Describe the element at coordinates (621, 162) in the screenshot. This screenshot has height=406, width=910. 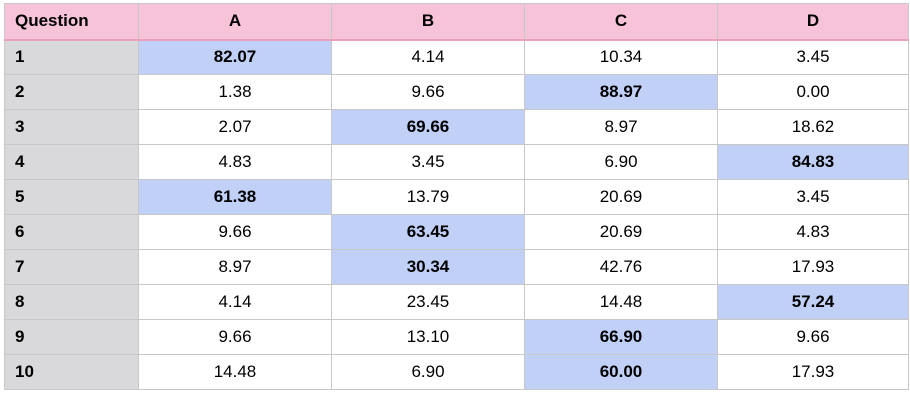
I see `cell-option-c: 6.90` at that location.